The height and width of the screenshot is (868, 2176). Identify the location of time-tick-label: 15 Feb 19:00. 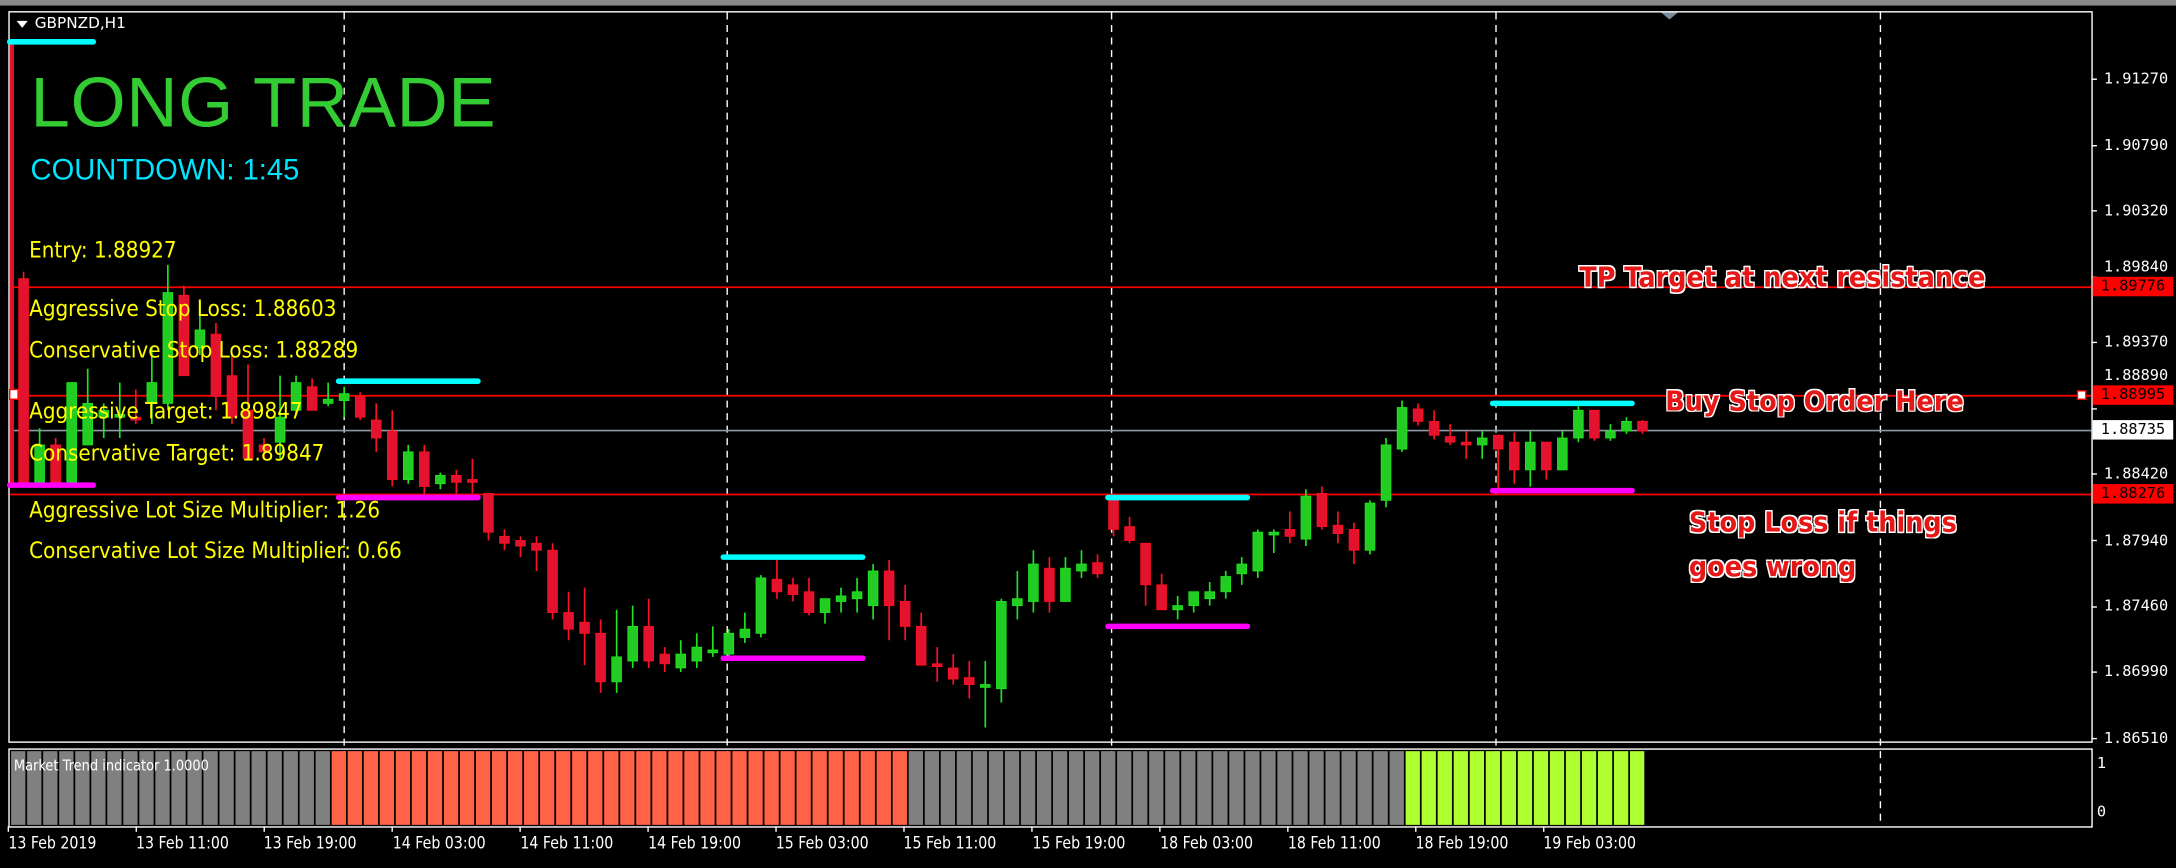
(1078, 843).